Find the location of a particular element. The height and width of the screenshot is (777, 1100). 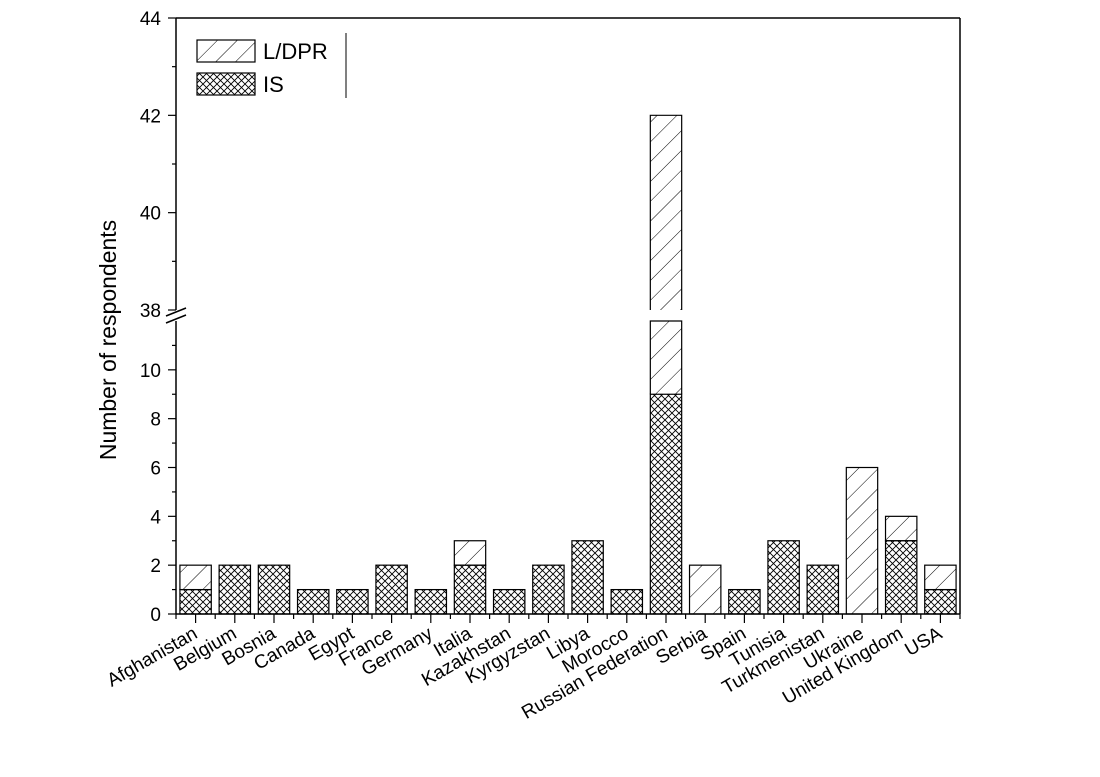

x-category-label: USA is located at coordinates (924, 642).